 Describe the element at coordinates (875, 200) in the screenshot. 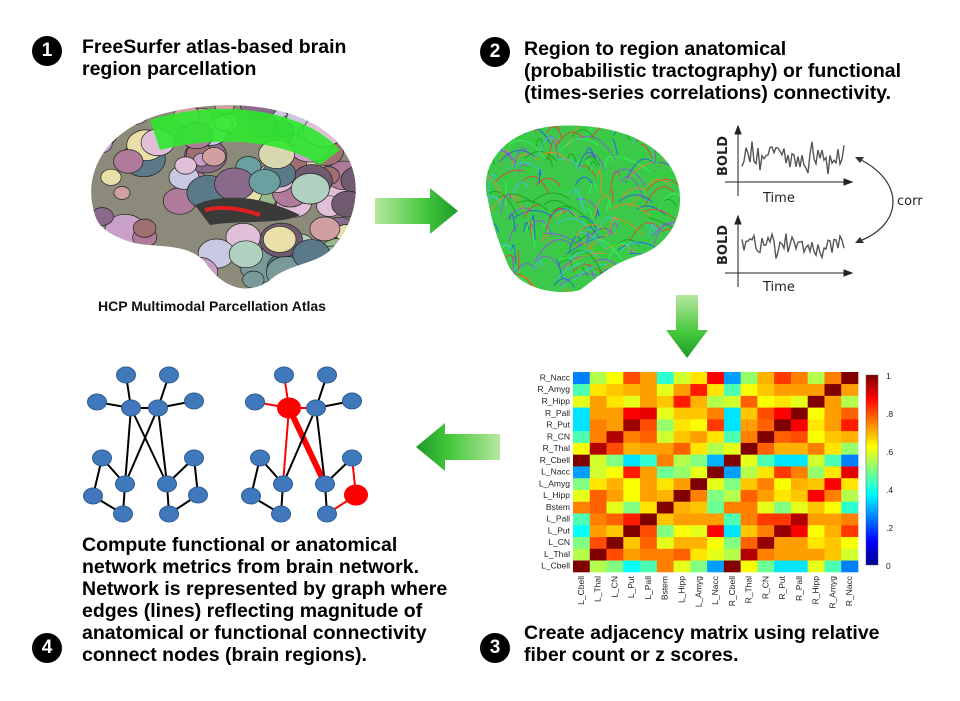

I see `corr-arrow` at that location.